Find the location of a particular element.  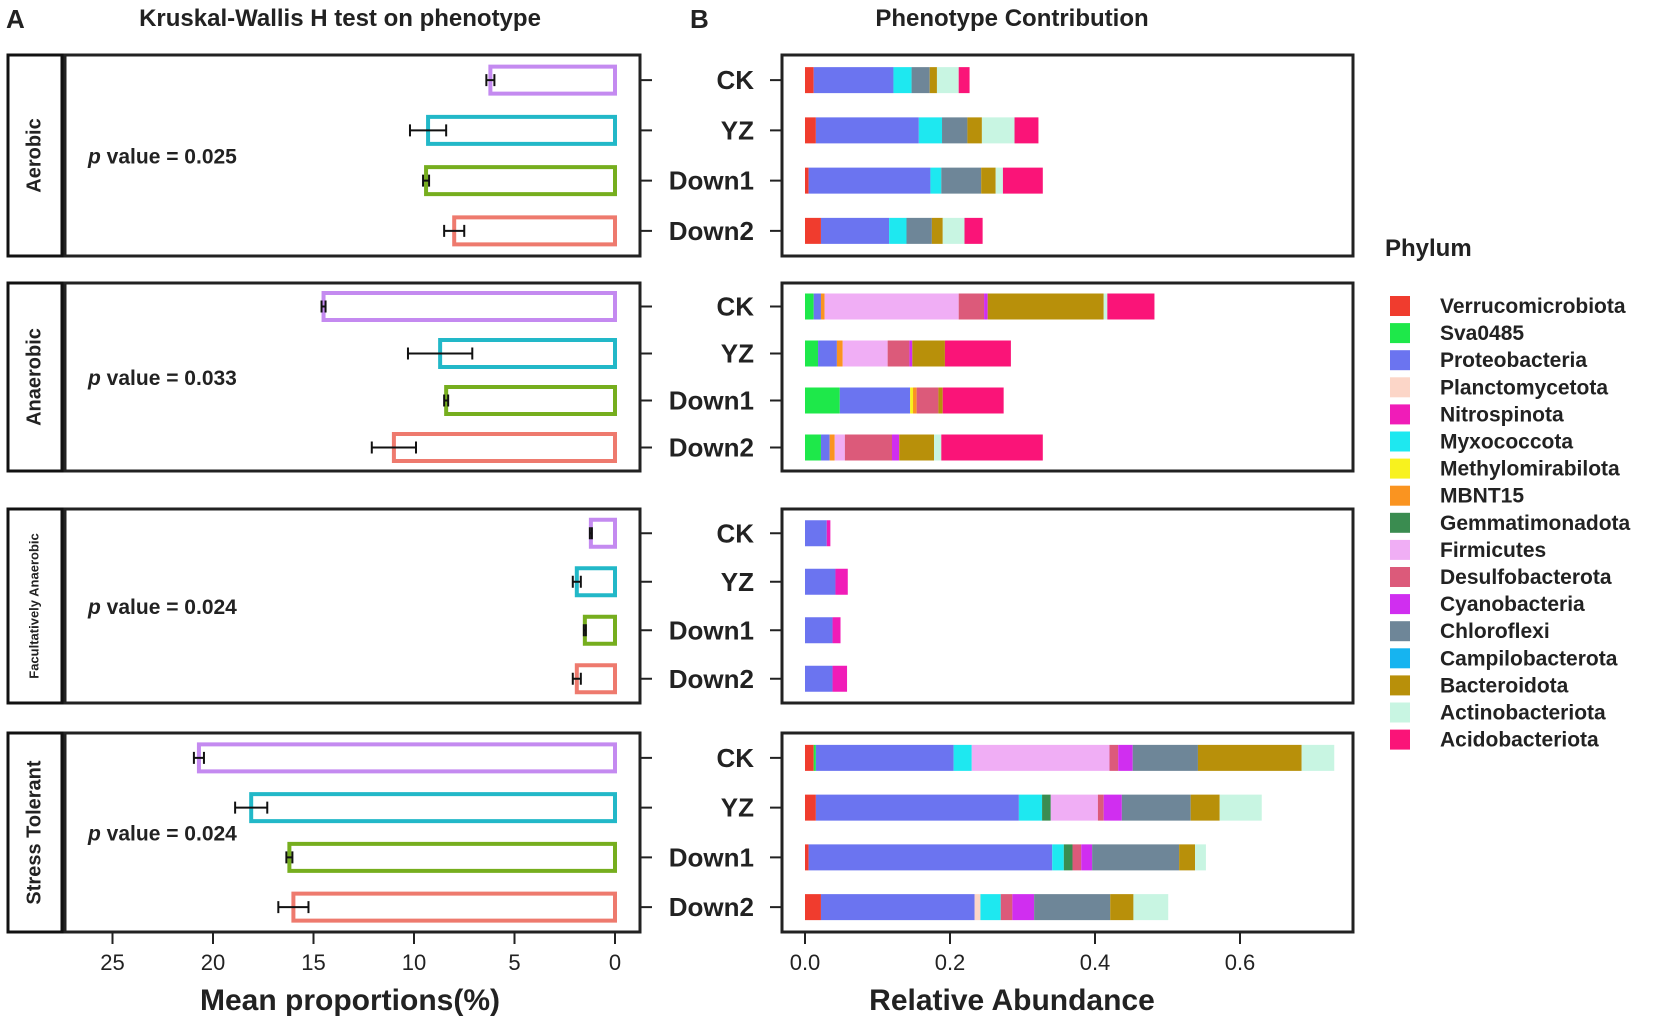

p-value-label: p value = 0.033 is located at coordinates (162, 378).